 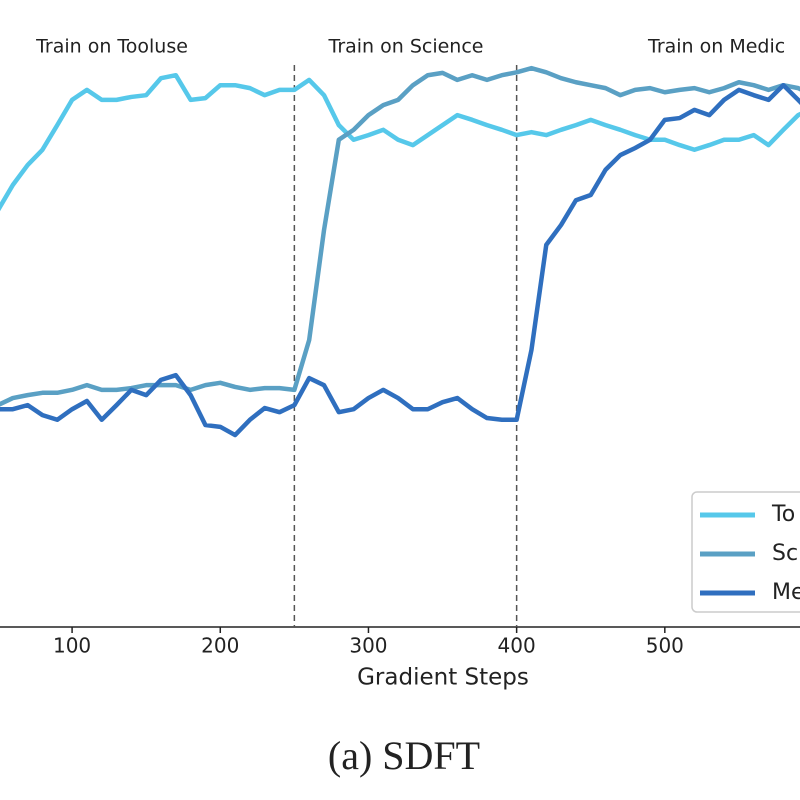 I want to click on x-tick-label: 400, so click(x=517, y=646).